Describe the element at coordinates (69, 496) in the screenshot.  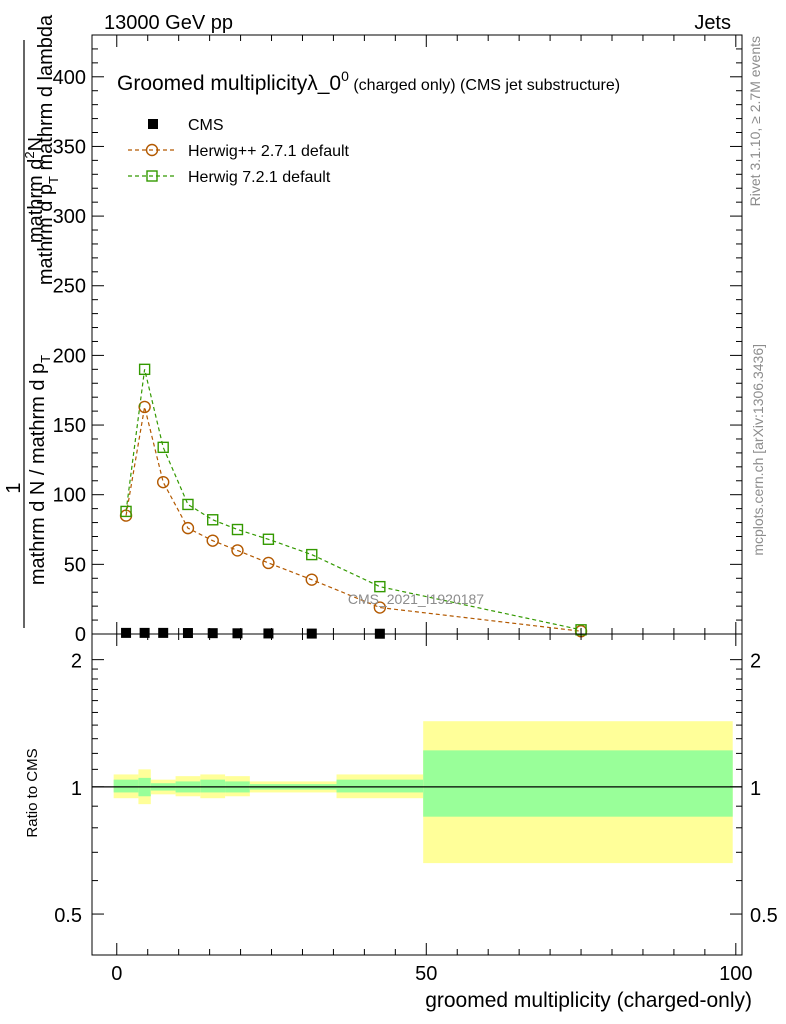
I see `y-tick-label: 100` at that location.